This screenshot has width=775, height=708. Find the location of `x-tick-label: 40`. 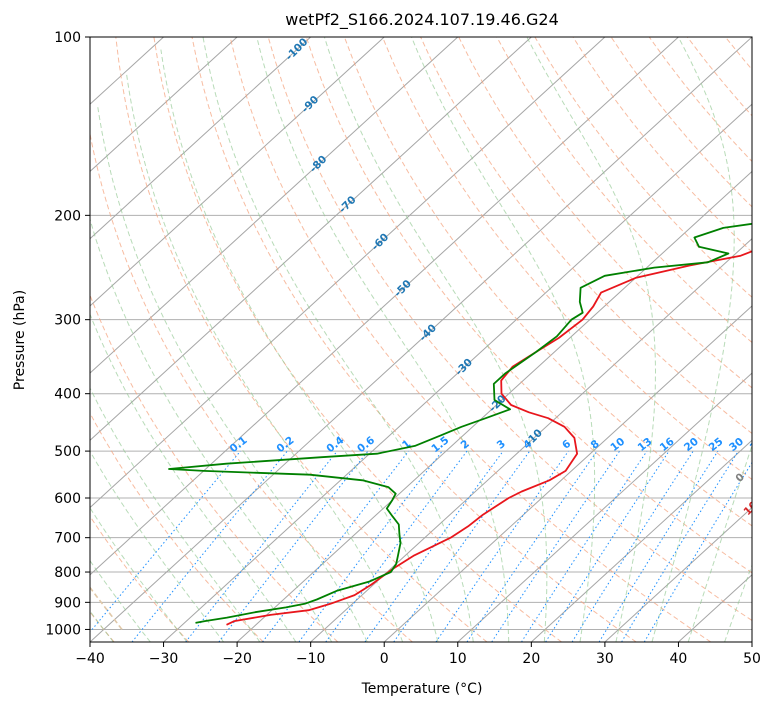

x-tick-label: 40 is located at coordinates (679, 659).